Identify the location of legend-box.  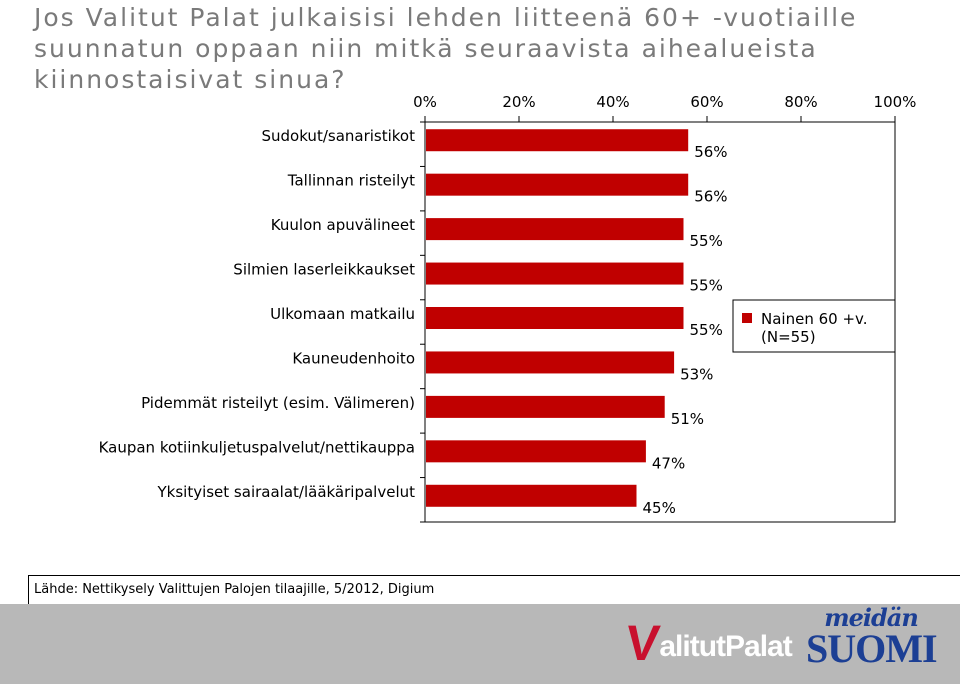
(814, 326).